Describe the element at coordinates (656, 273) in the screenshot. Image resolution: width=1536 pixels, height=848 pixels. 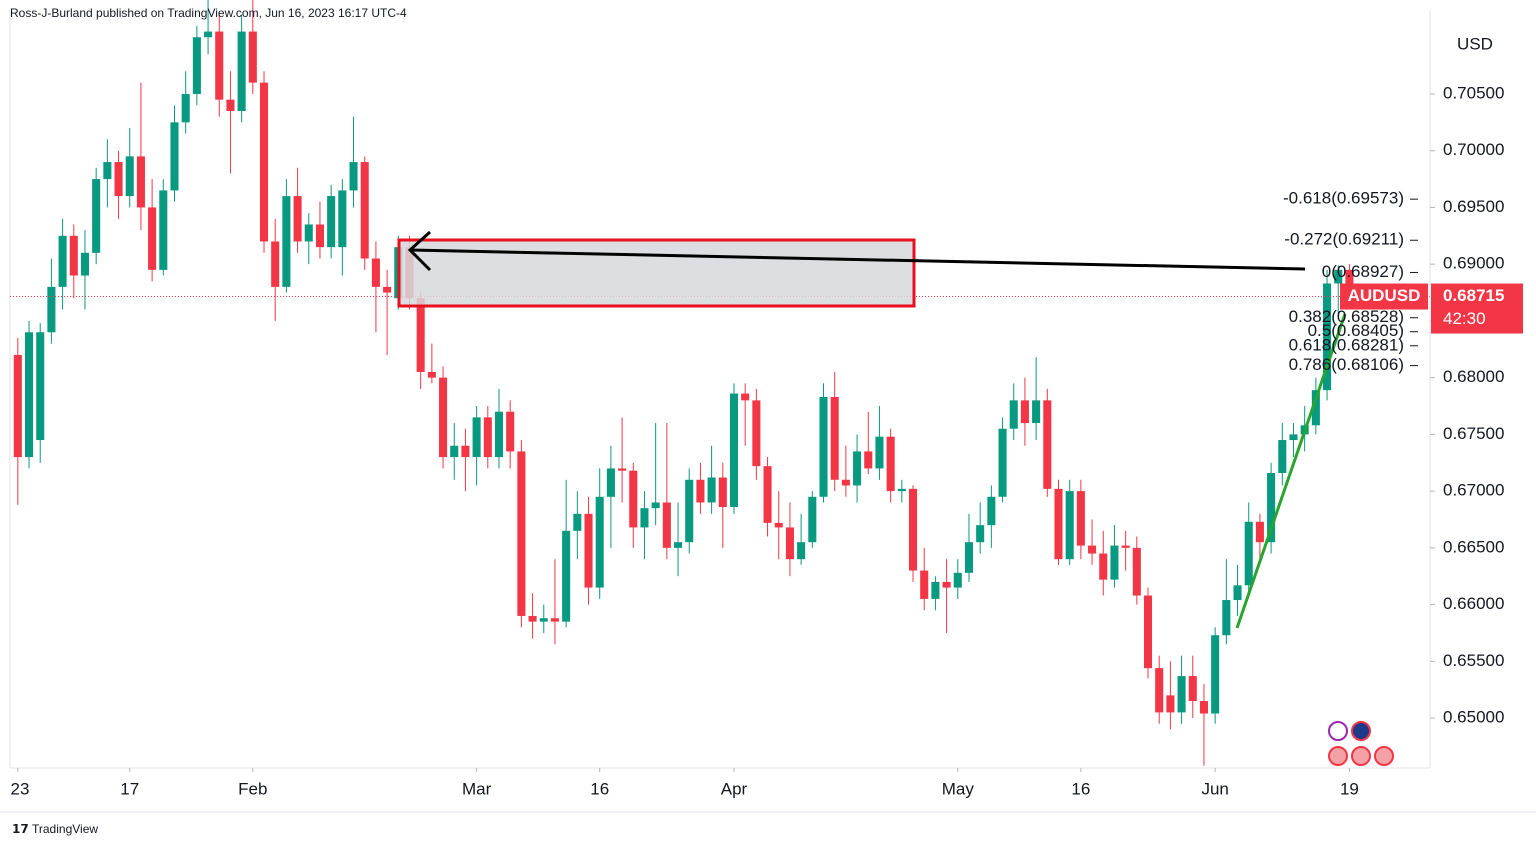
I see `zone-box` at that location.